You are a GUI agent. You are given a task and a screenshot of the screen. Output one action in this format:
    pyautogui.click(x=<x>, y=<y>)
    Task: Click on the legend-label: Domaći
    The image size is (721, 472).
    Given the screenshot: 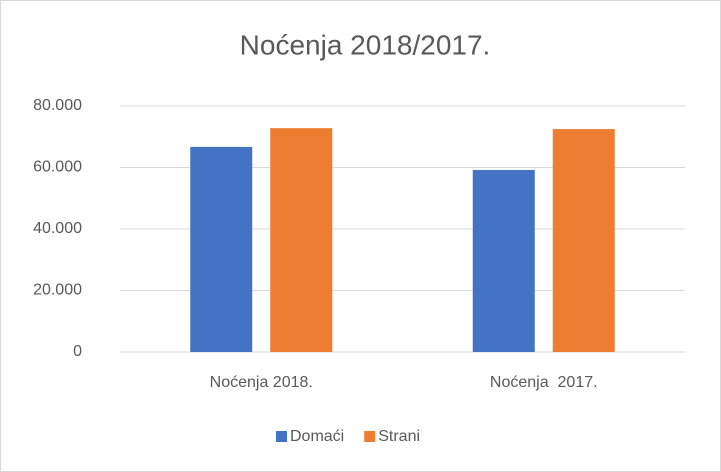 What is the action you would take?
    pyautogui.click(x=317, y=436)
    